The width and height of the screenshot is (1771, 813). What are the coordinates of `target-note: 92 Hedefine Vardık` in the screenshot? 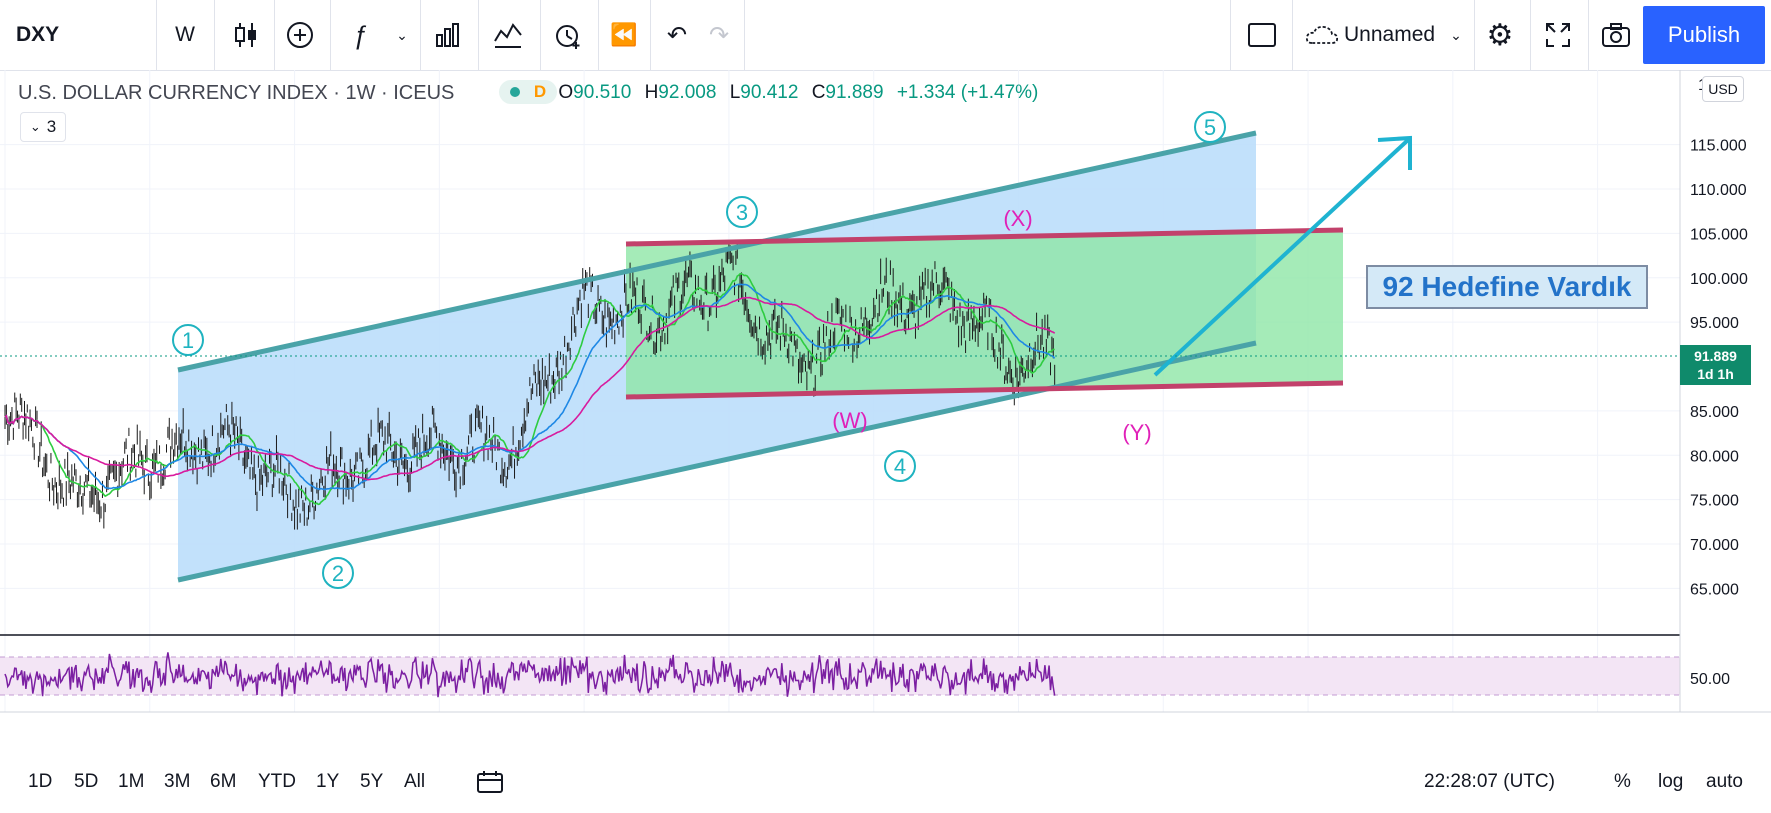 It's located at (1507, 287).